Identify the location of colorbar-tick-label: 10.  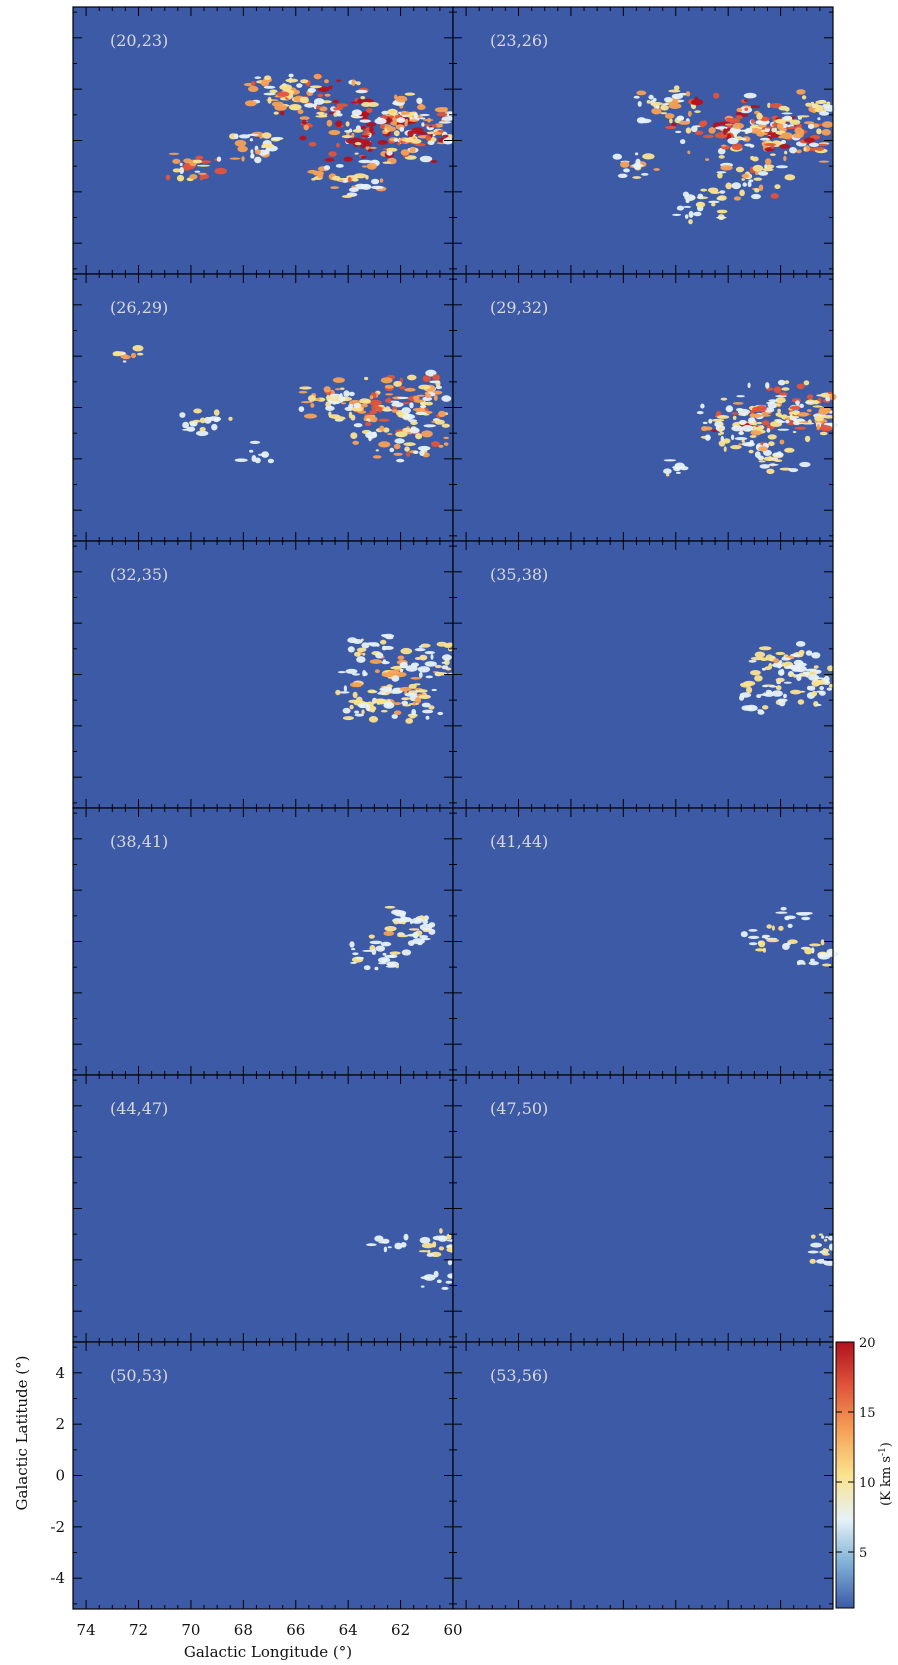
(867, 1483).